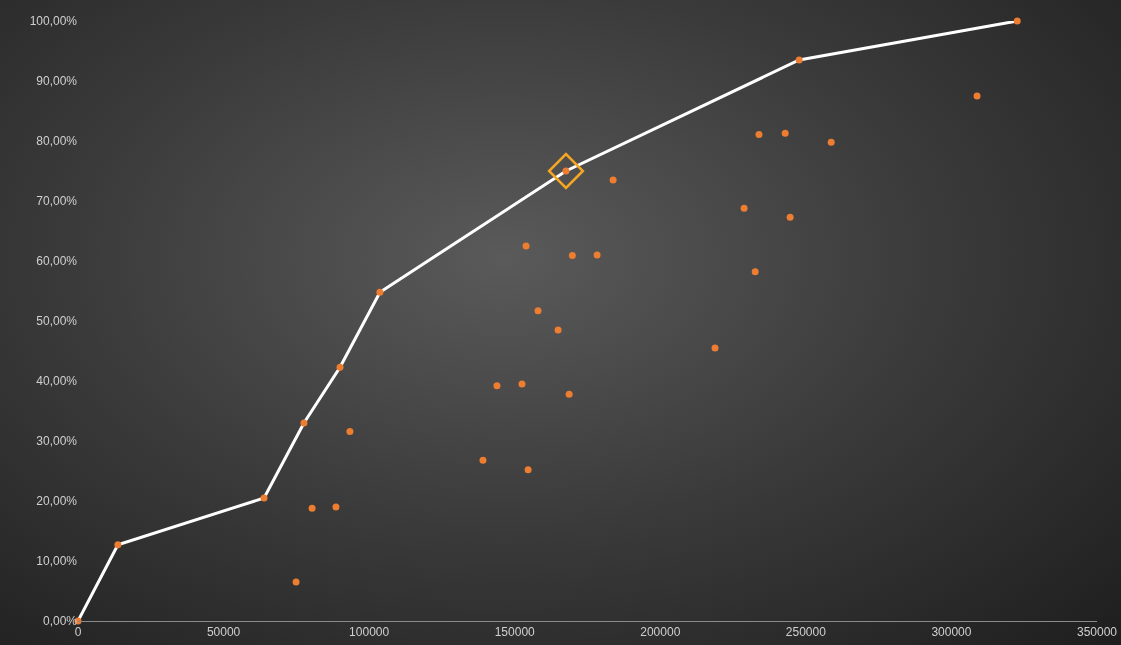  Describe the element at coordinates (57, 141) in the screenshot. I see `y-tick-label: 80,00%` at that location.